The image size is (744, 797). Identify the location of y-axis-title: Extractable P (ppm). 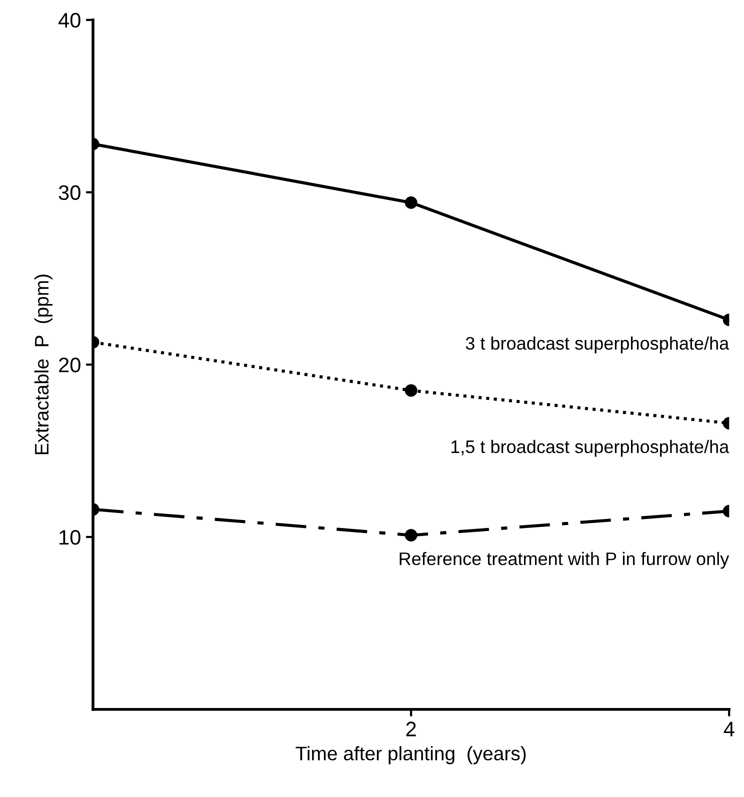
(43, 364).